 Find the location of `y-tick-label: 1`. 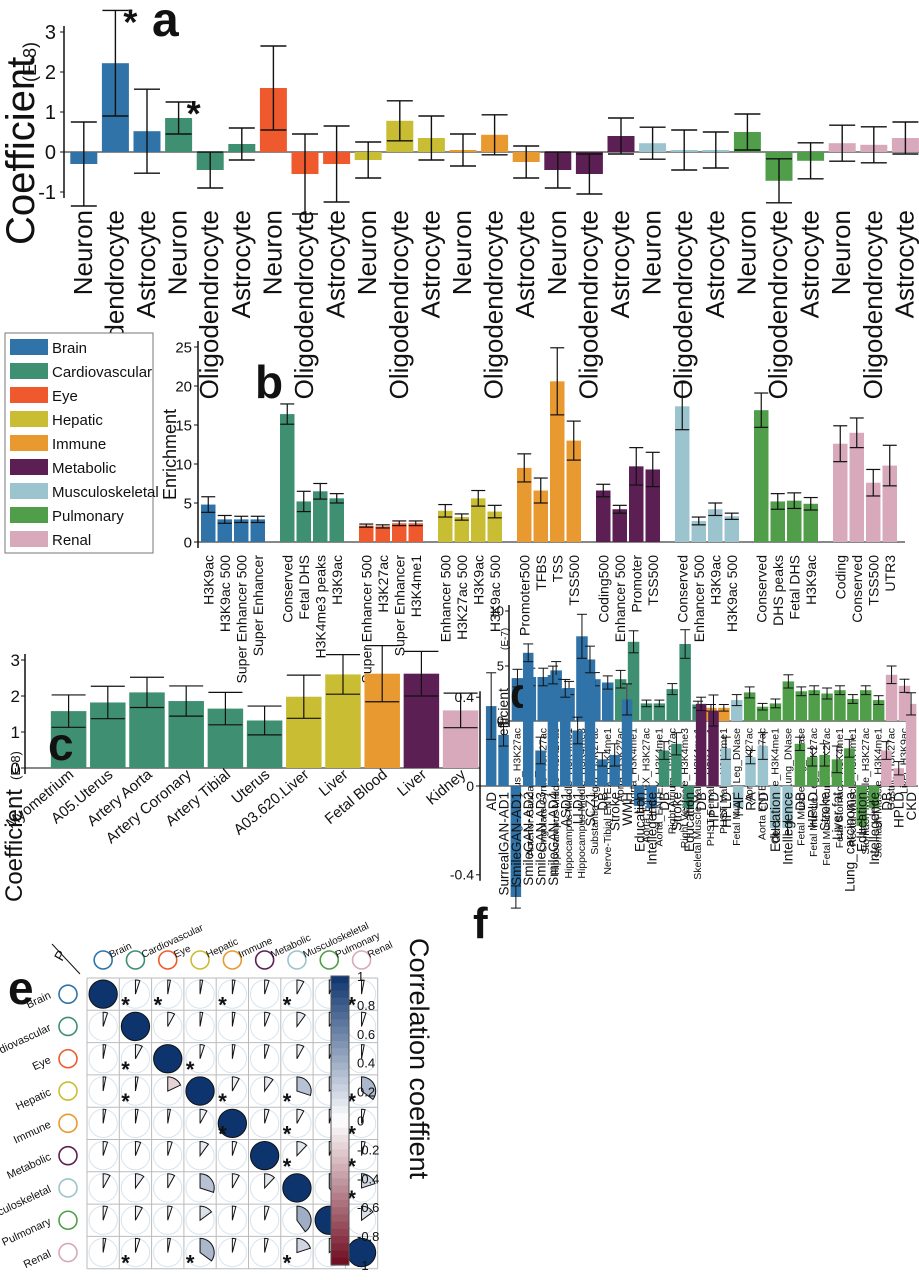

y-tick-label: 1 is located at coordinates (15, 732).